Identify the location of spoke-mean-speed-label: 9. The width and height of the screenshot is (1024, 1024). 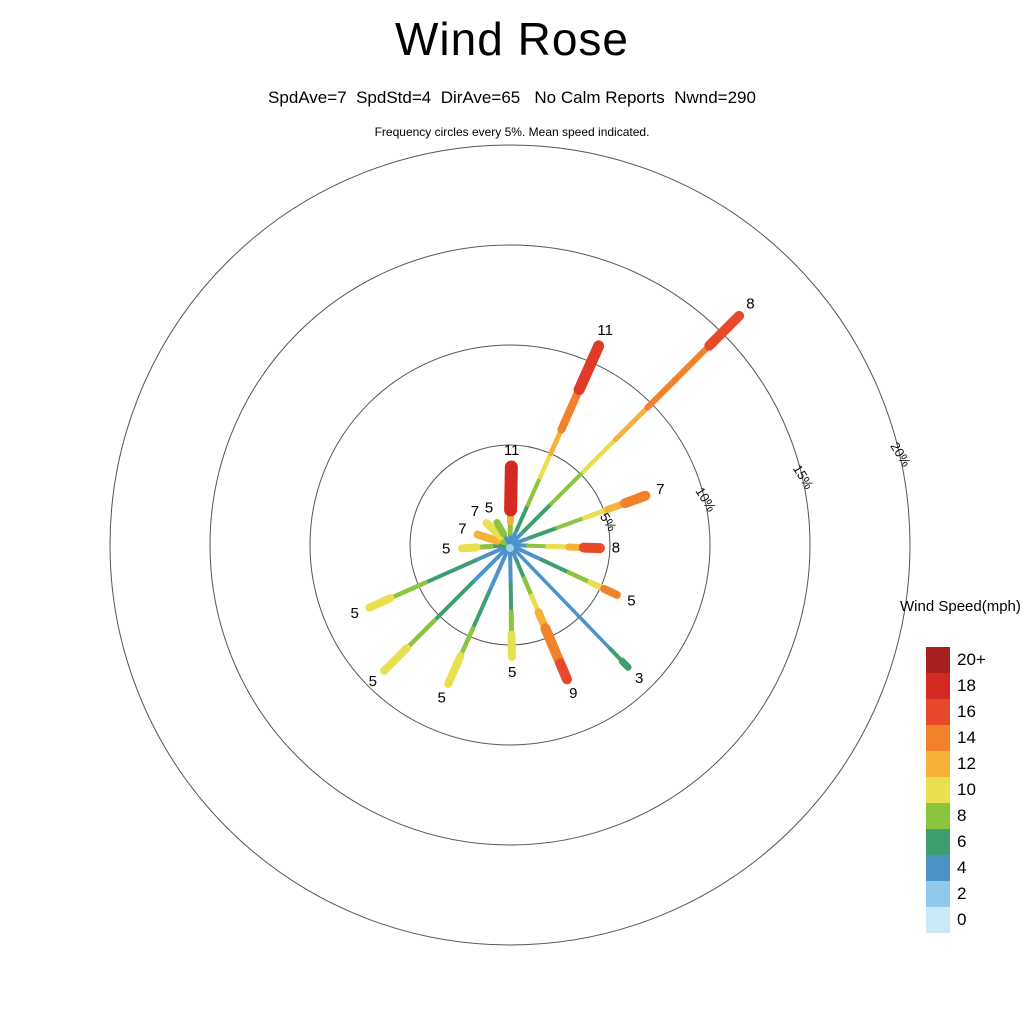
(573, 693).